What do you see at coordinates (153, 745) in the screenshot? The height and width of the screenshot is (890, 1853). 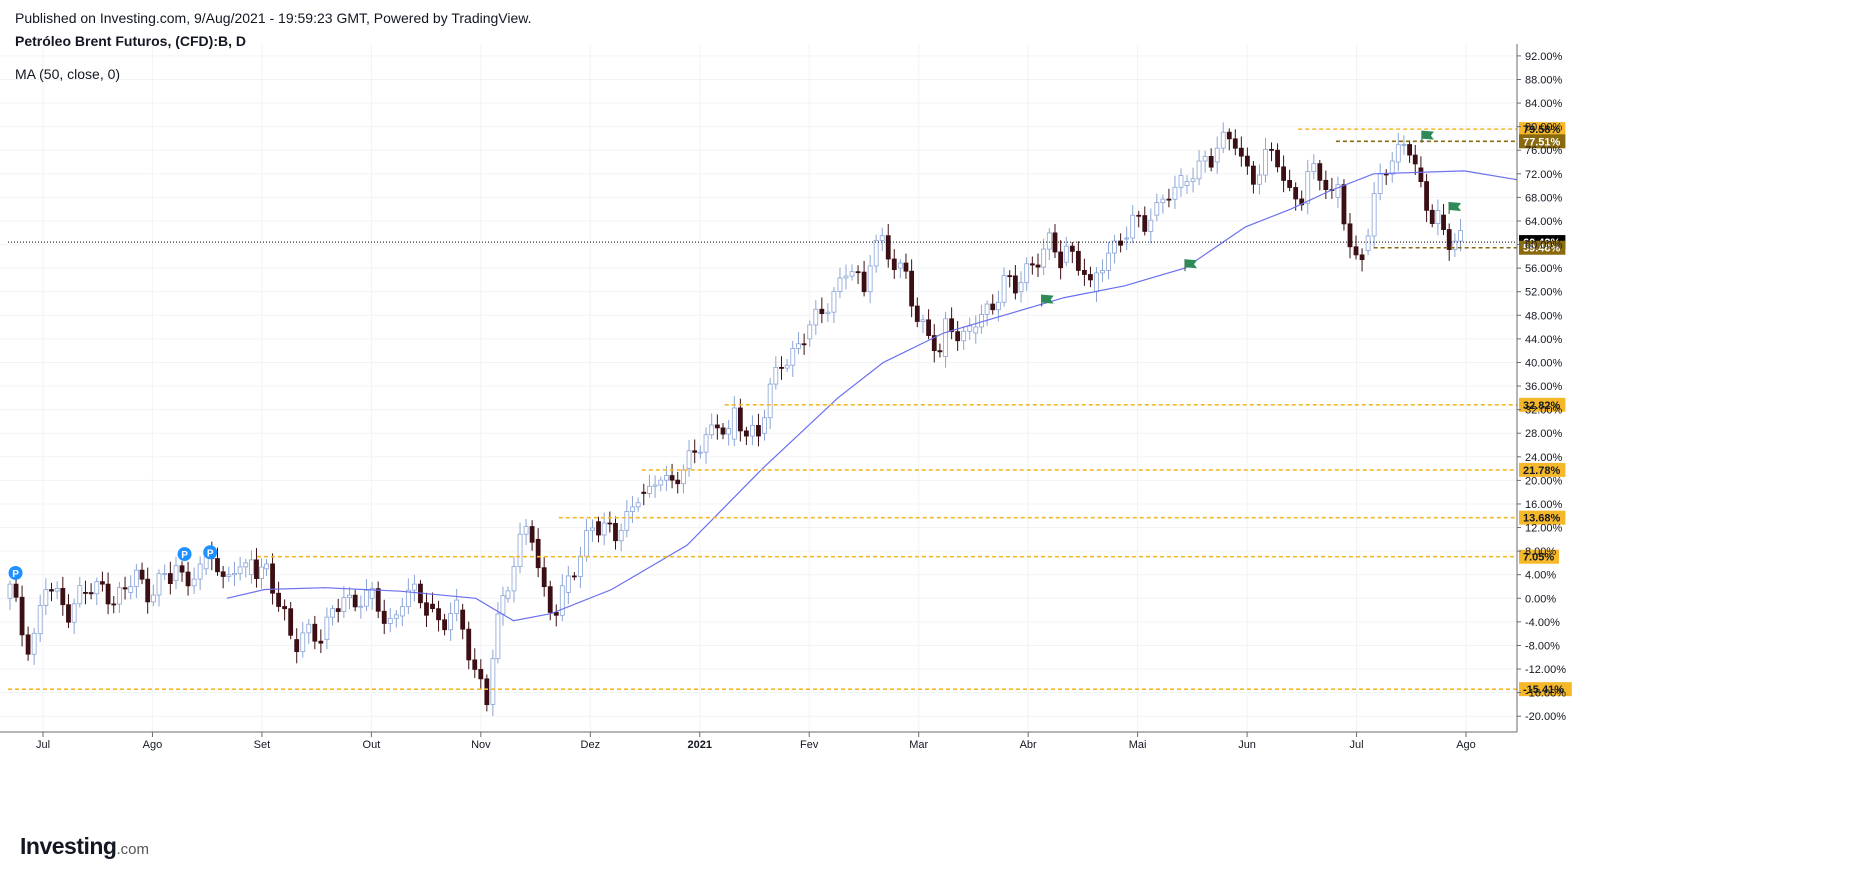 I see `x-tick-label: Ago` at bounding box center [153, 745].